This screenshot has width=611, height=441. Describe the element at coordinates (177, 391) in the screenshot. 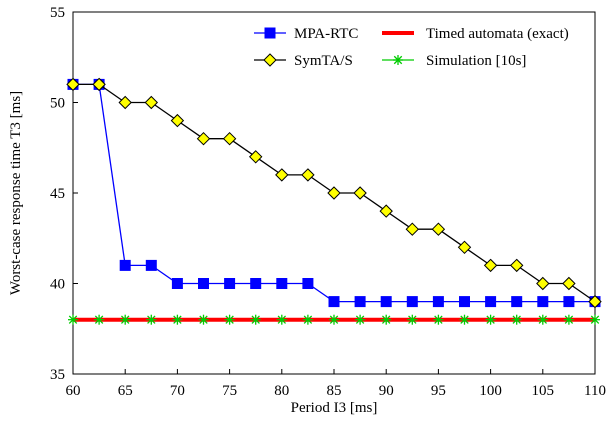

I see `x-tick-label: 70` at that location.